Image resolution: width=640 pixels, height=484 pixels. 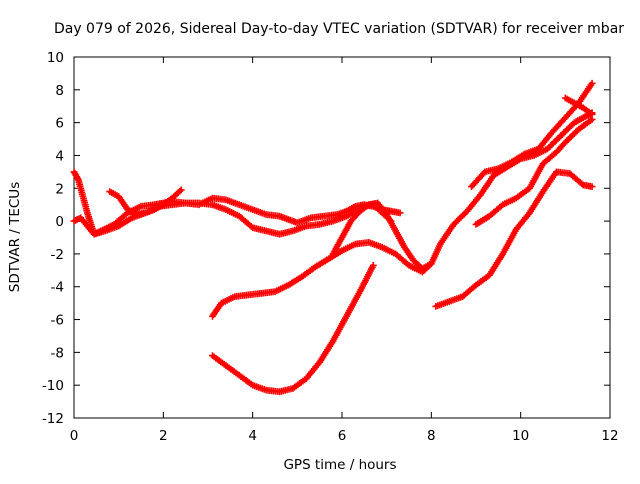 What do you see at coordinates (15, 237) in the screenshot?
I see `y-axis-label: SDTVAR / TECUs` at bounding box center [15, 237].